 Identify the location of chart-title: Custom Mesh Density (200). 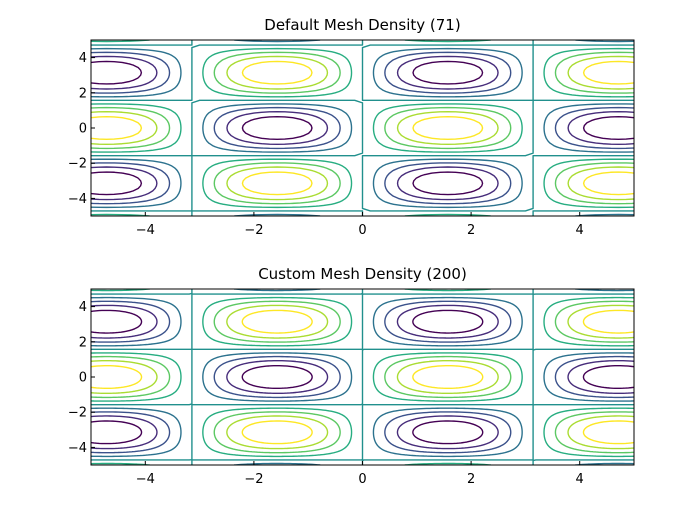
(362, 274).